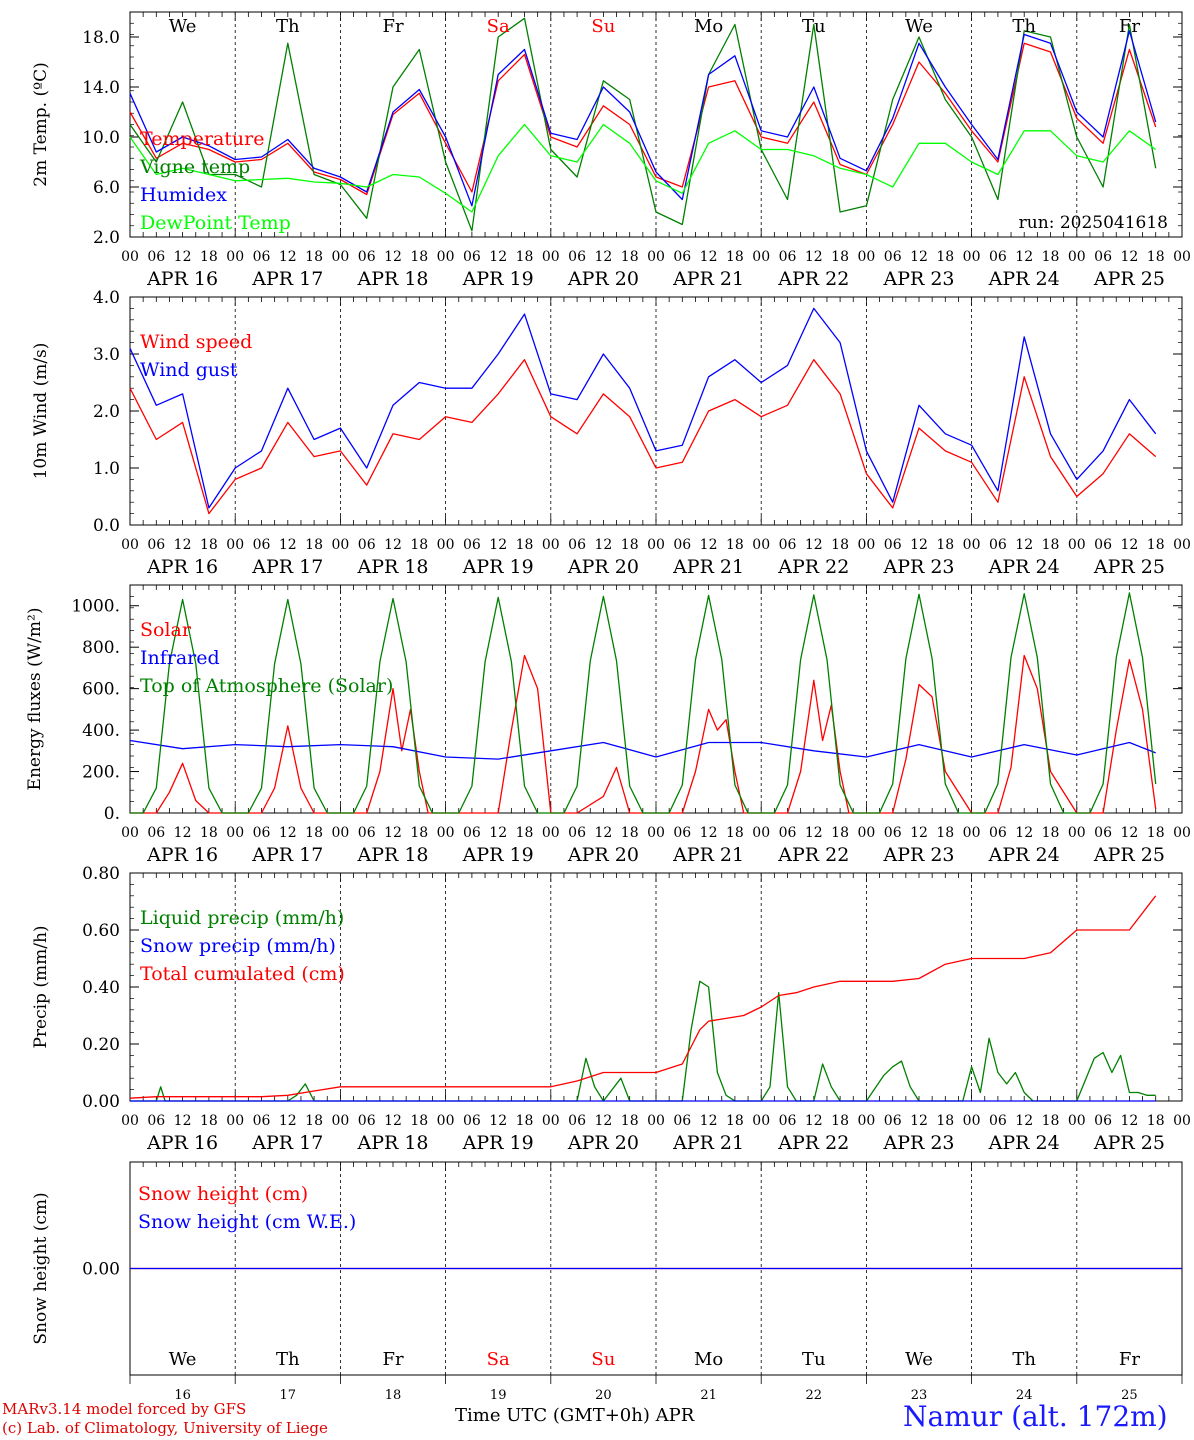 This screenshot has width=1194, height=1440. Describe the element at coordinates (101, 731) in the screenshot. I see `y-tick-label: 400.` at that location.